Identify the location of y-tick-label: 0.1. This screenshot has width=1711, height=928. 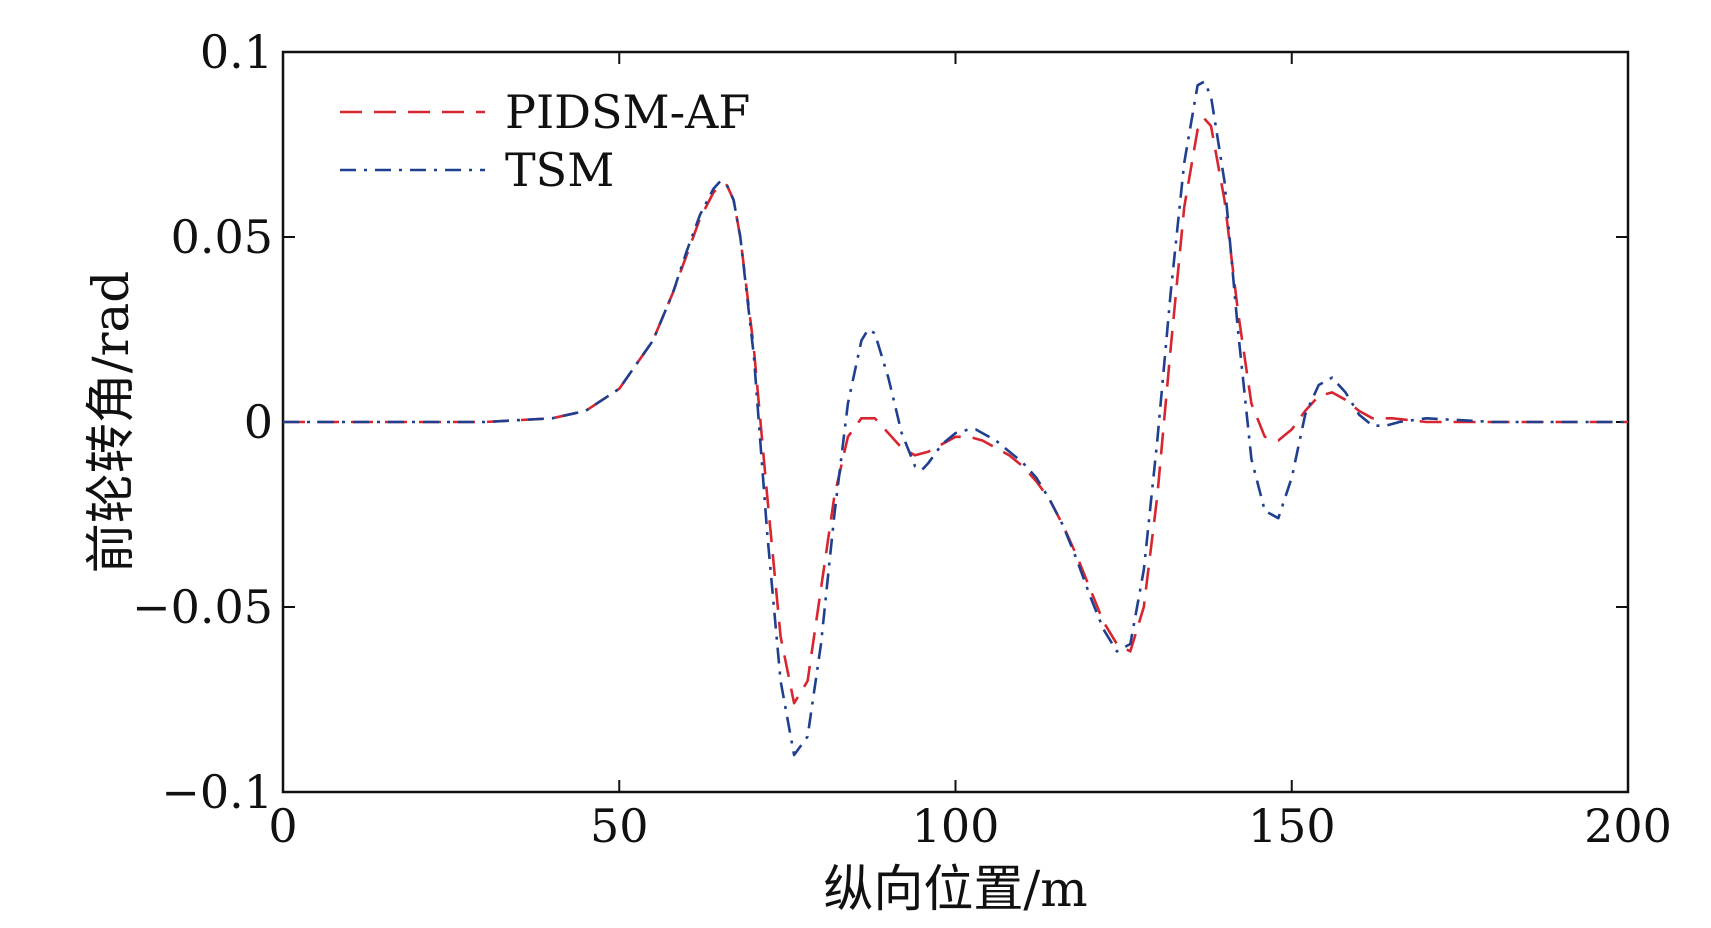
(236, 52).